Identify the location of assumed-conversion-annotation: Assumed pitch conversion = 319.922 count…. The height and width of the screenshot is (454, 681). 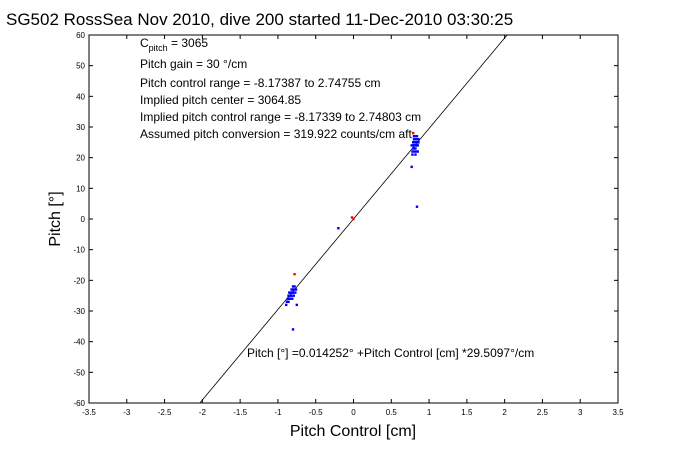
(276, 134).